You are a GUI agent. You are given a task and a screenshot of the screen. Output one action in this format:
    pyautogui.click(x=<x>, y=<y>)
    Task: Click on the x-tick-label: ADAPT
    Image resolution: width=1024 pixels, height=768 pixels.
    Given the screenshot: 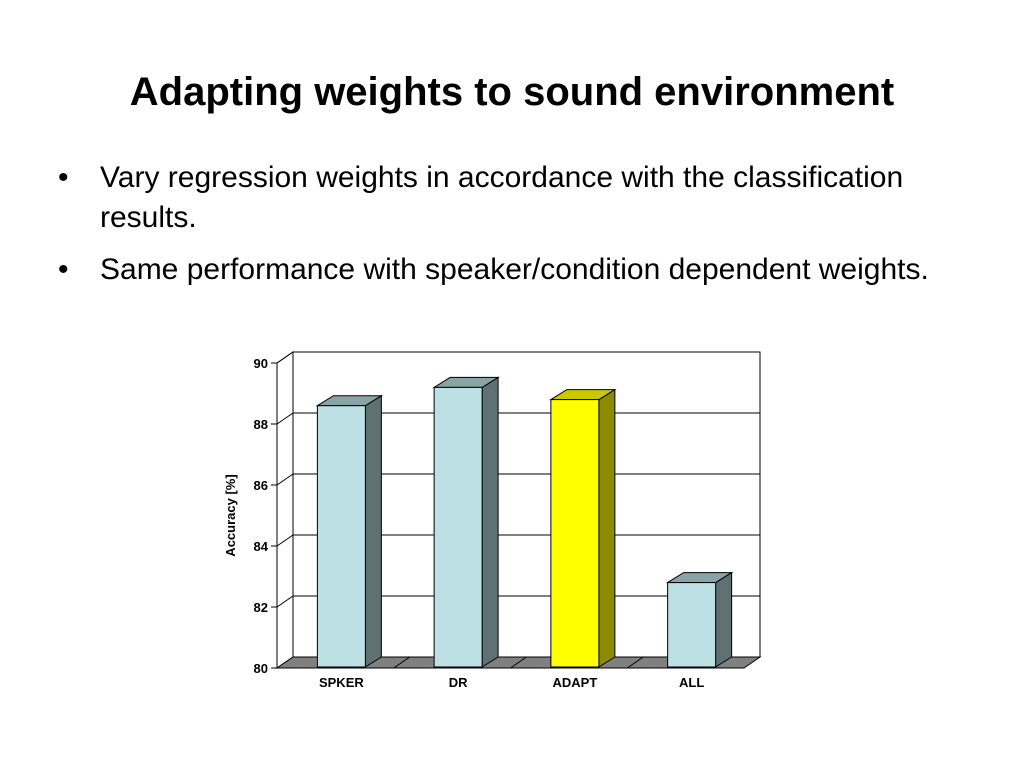 What is the action you would take?
    pyautogui.click(x=574, y=682)
    